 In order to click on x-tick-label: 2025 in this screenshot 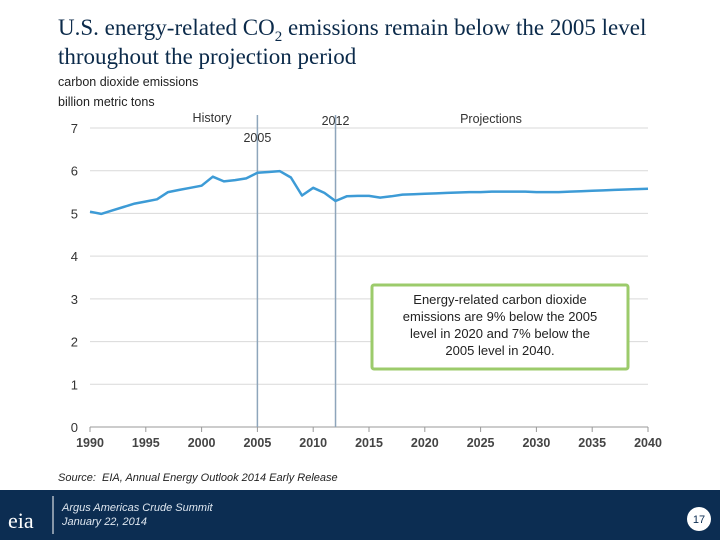, I will do `click(481, 443)`.